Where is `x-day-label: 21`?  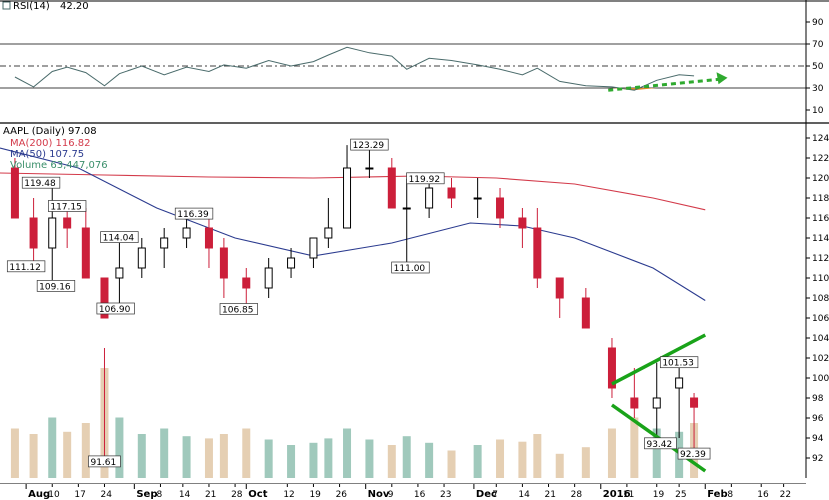 x-day-label: 21 is located at coordinates (550, 495).